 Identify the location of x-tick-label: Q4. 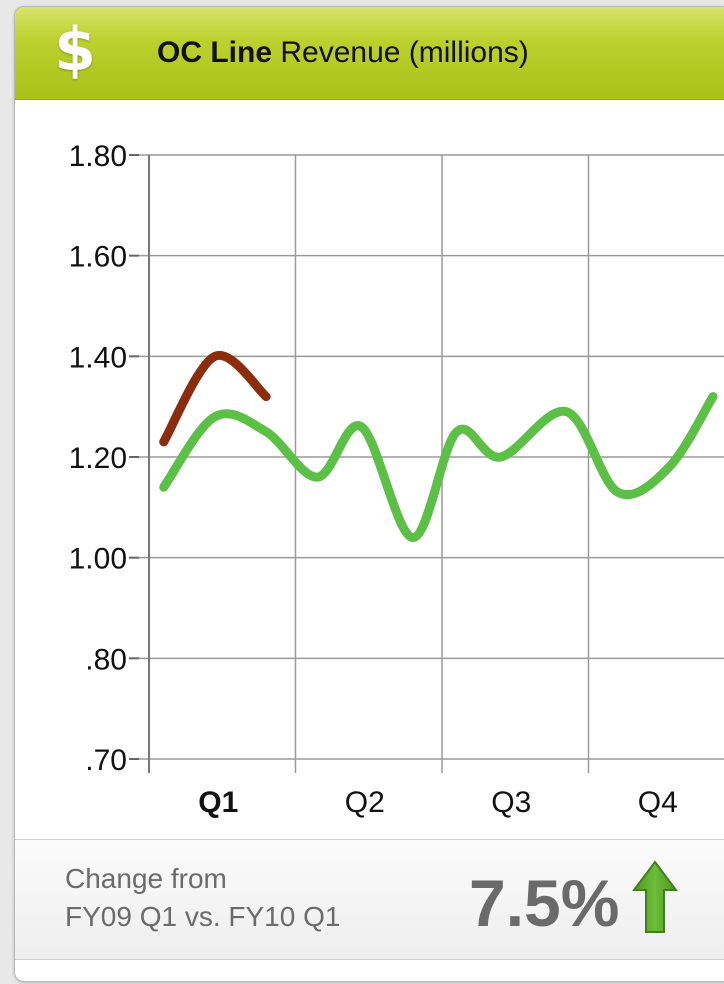
(658, 802).